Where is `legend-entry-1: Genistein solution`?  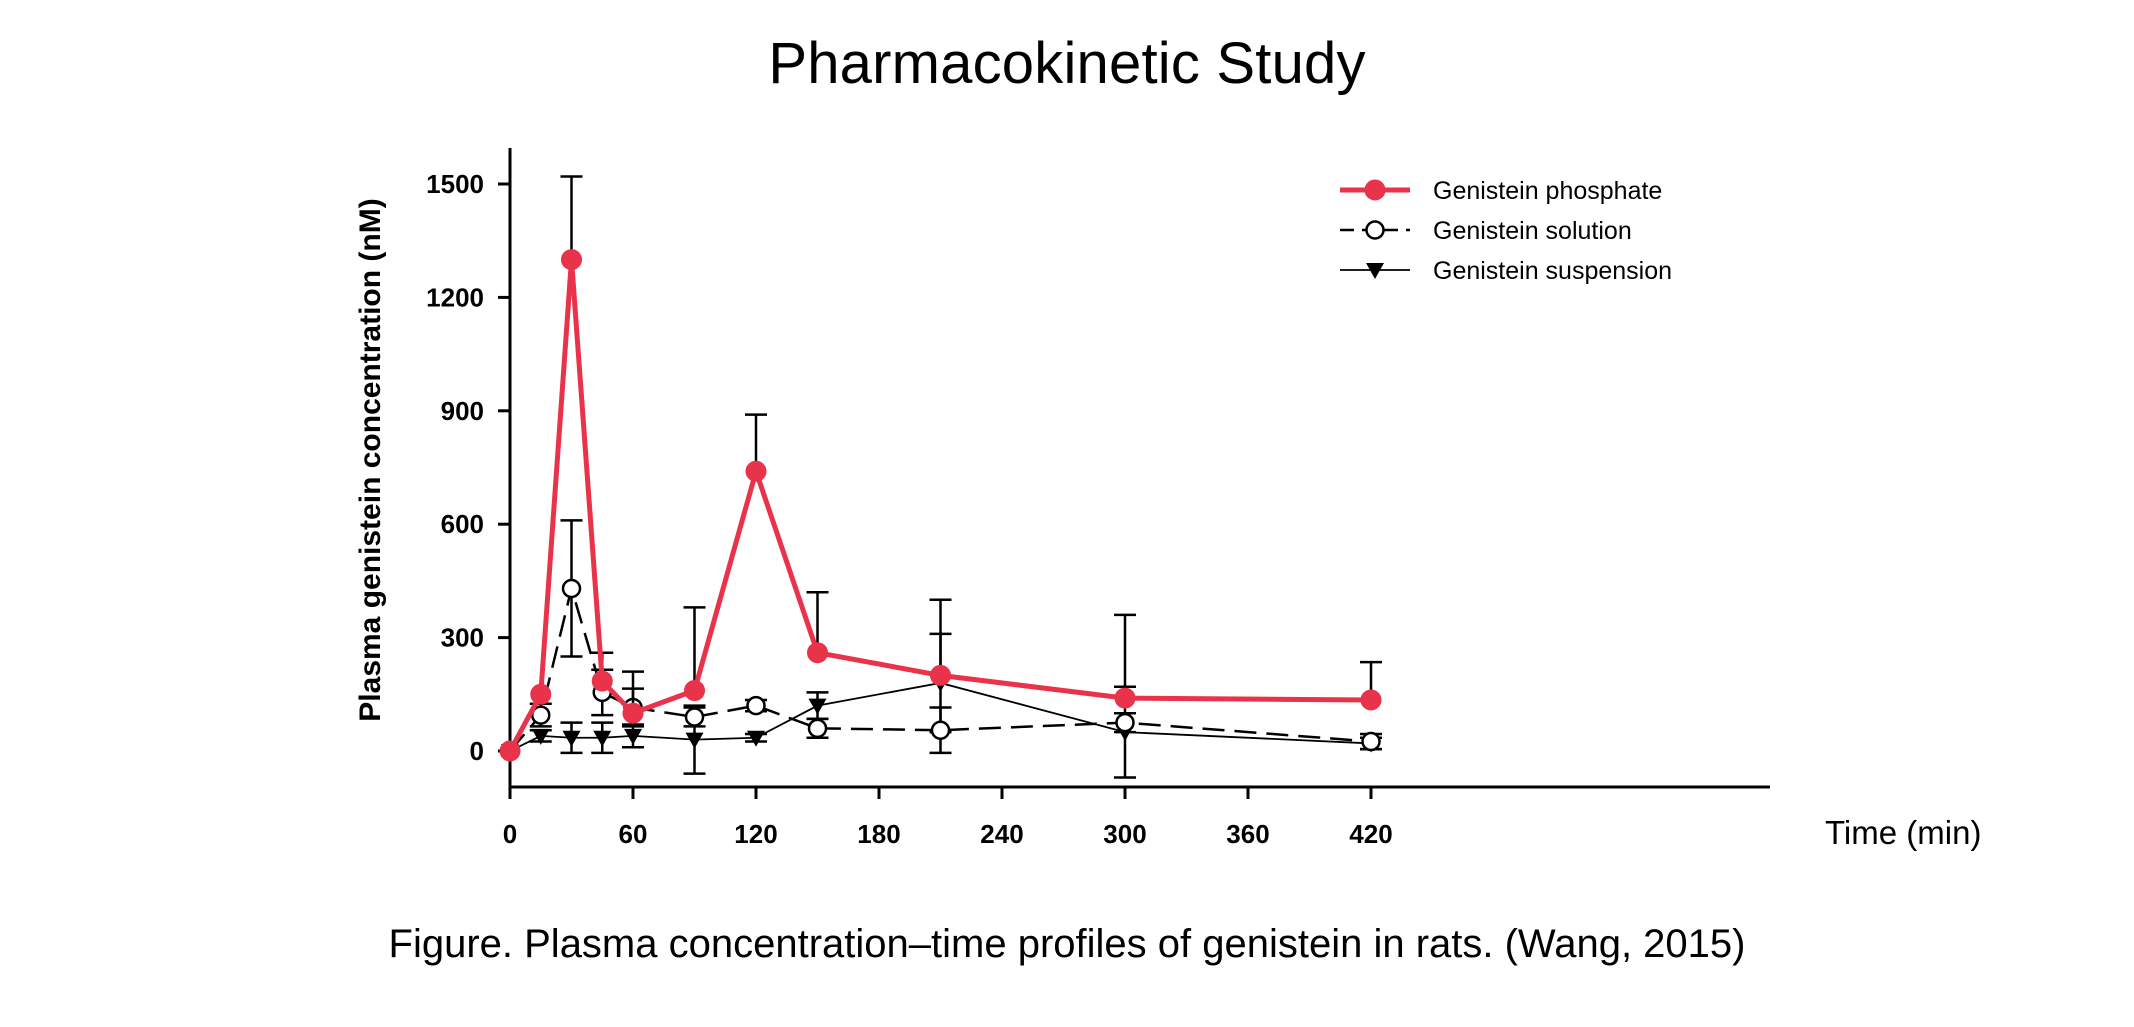
legend-entry-1: Genistein solution is located at coordinates (1486, 231).